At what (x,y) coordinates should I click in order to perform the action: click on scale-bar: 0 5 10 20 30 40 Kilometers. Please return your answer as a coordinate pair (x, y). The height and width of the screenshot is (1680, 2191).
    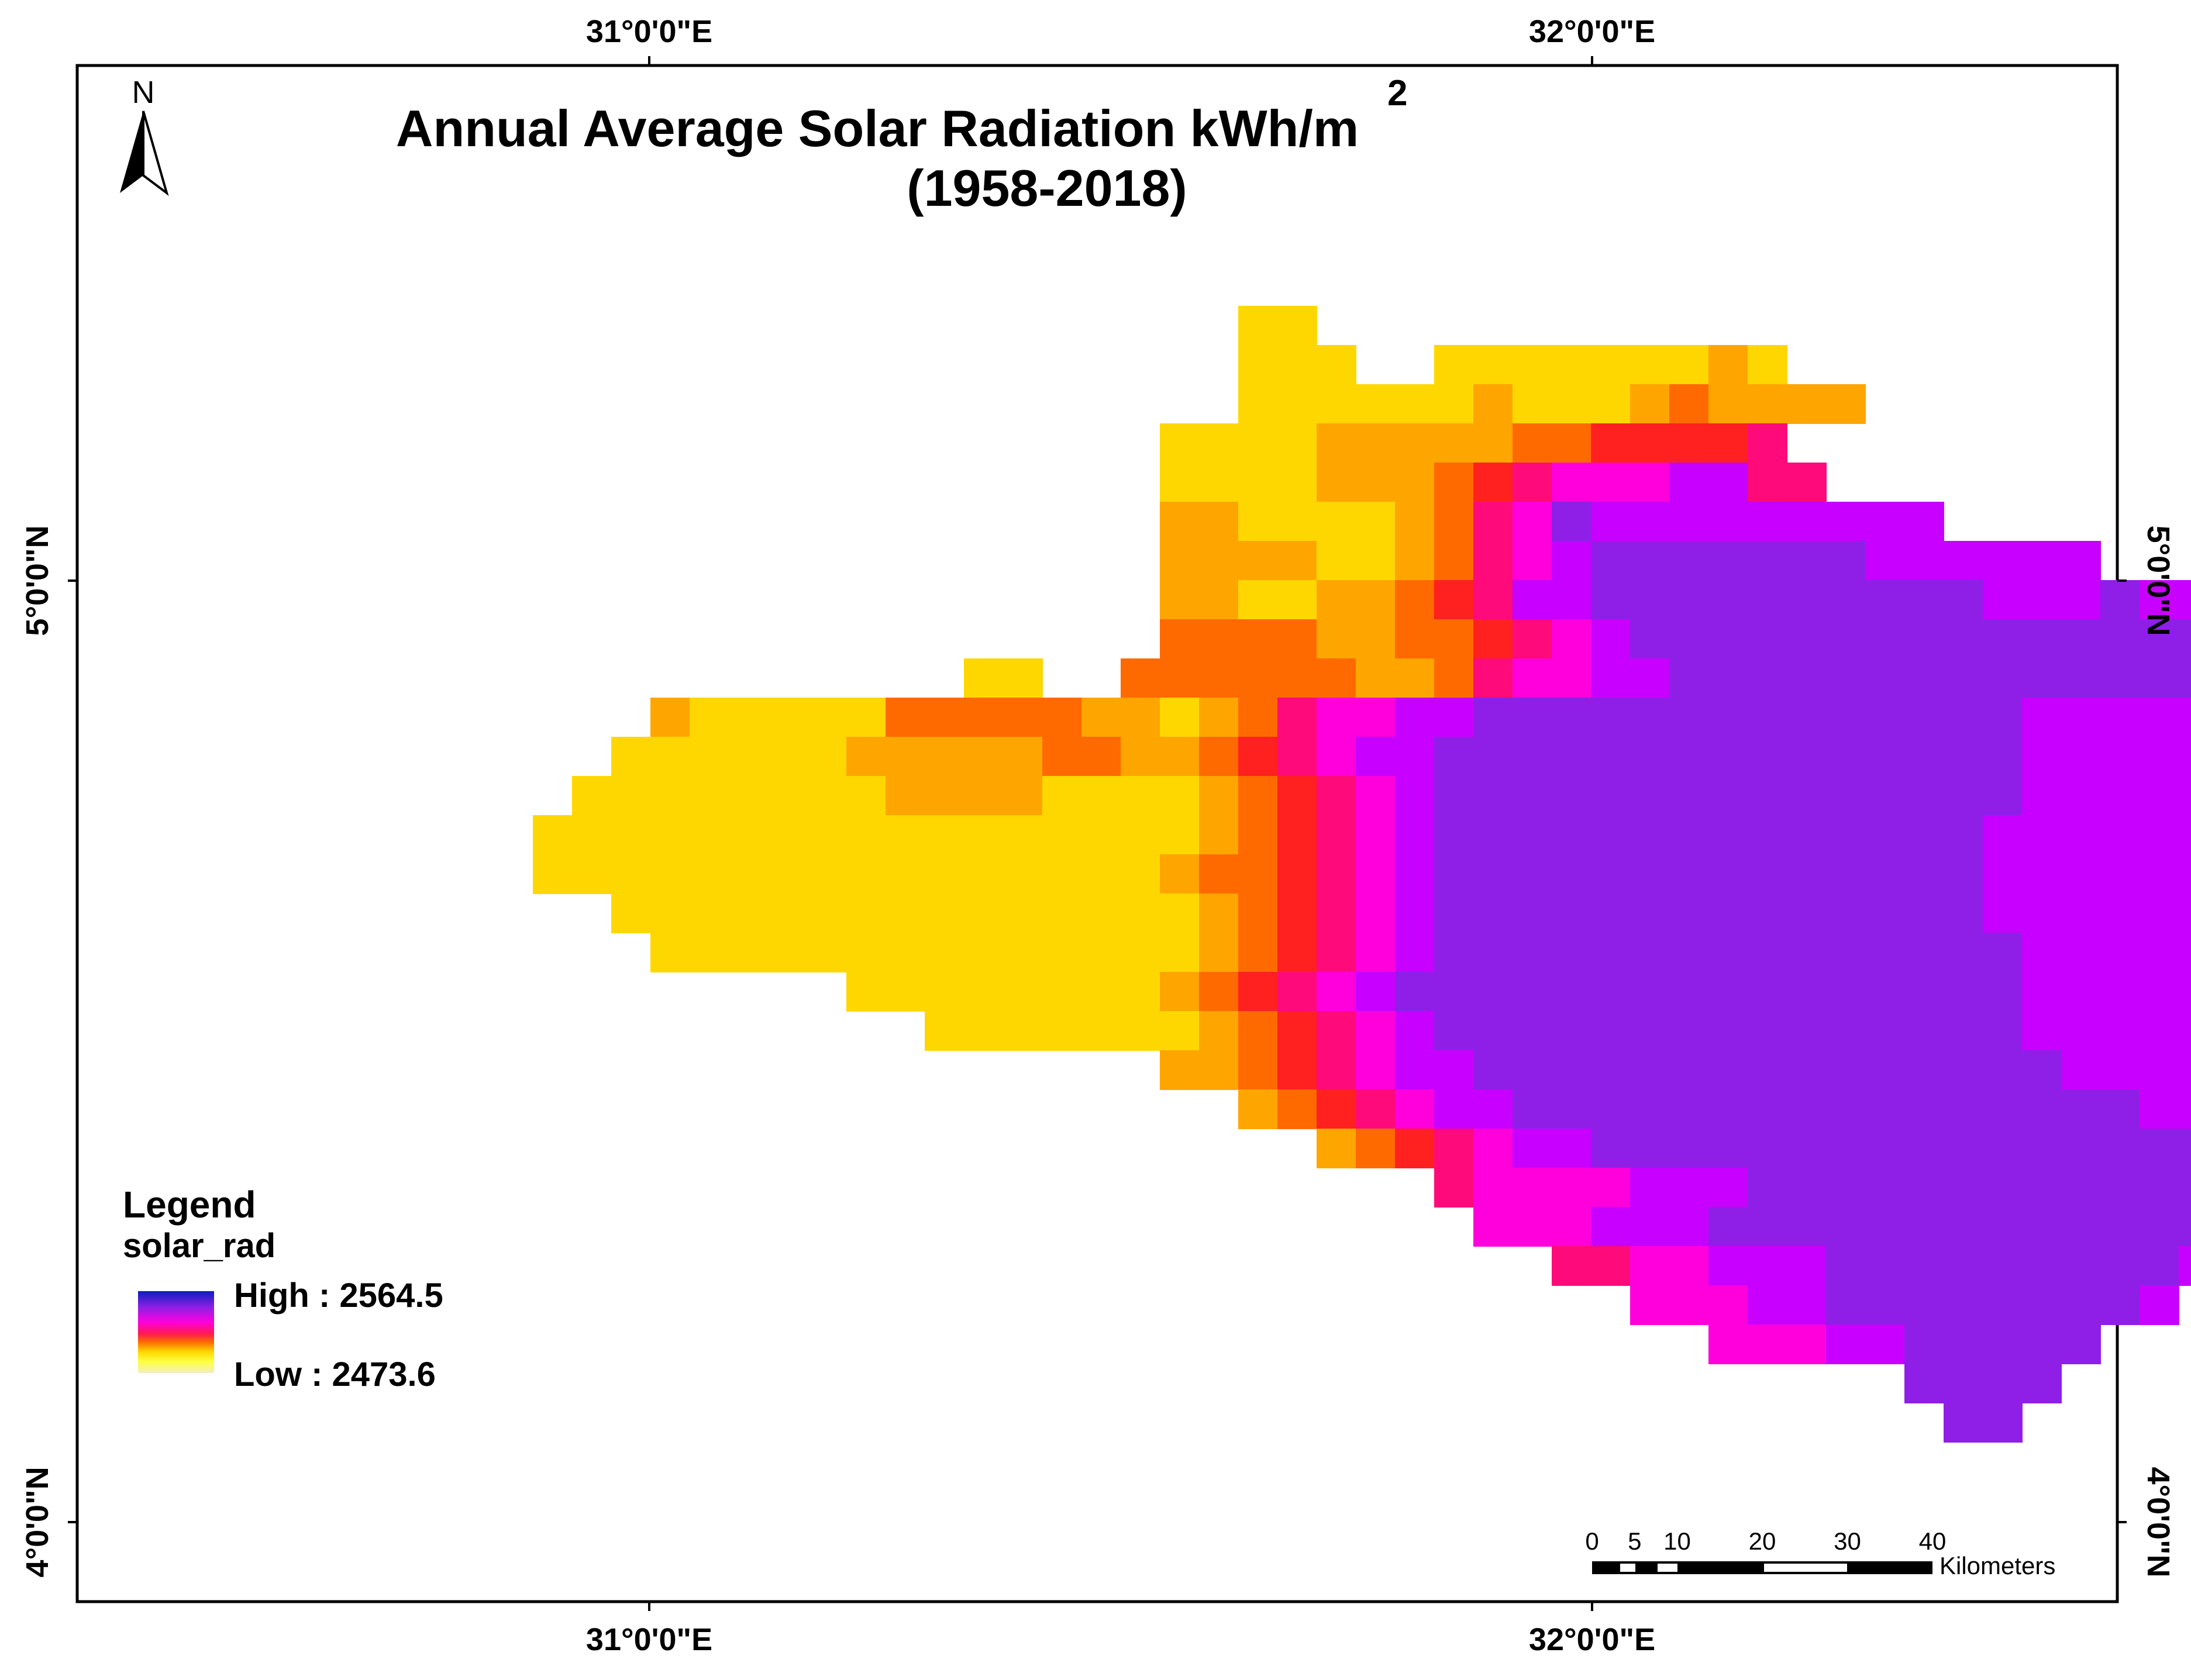
    Looking at the image, I should click on (1820, 1553).